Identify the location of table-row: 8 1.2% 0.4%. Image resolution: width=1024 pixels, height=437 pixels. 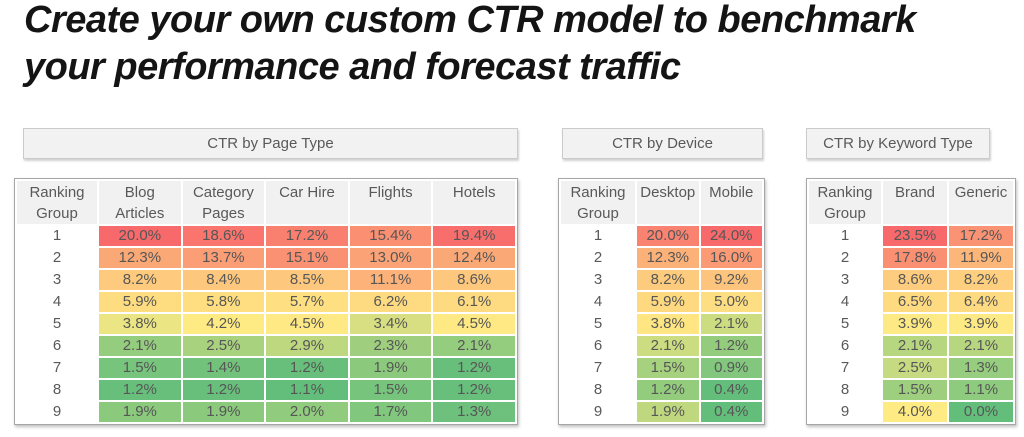
(661, 390).